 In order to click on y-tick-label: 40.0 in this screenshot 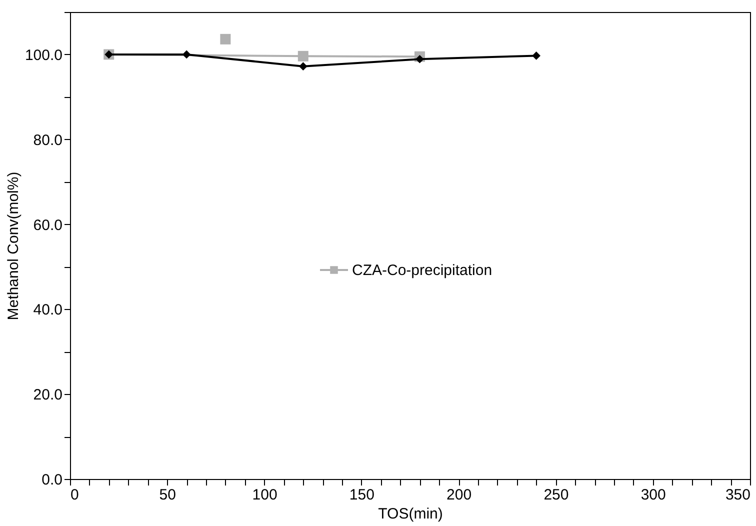, I will do `click(47, 310)`.